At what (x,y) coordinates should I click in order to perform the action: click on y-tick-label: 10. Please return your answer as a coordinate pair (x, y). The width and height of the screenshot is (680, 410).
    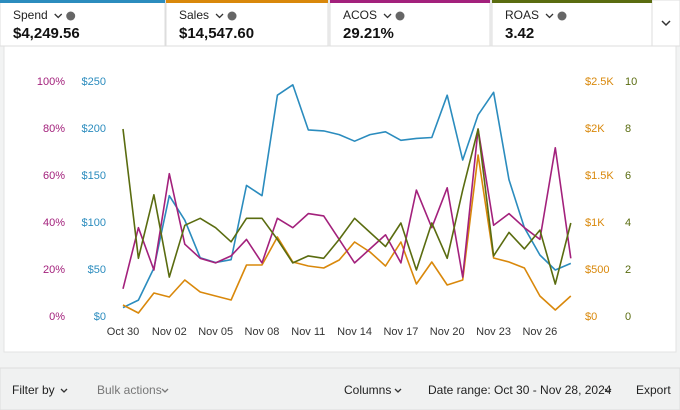
    Looking at the image, I should click on (631, 82).